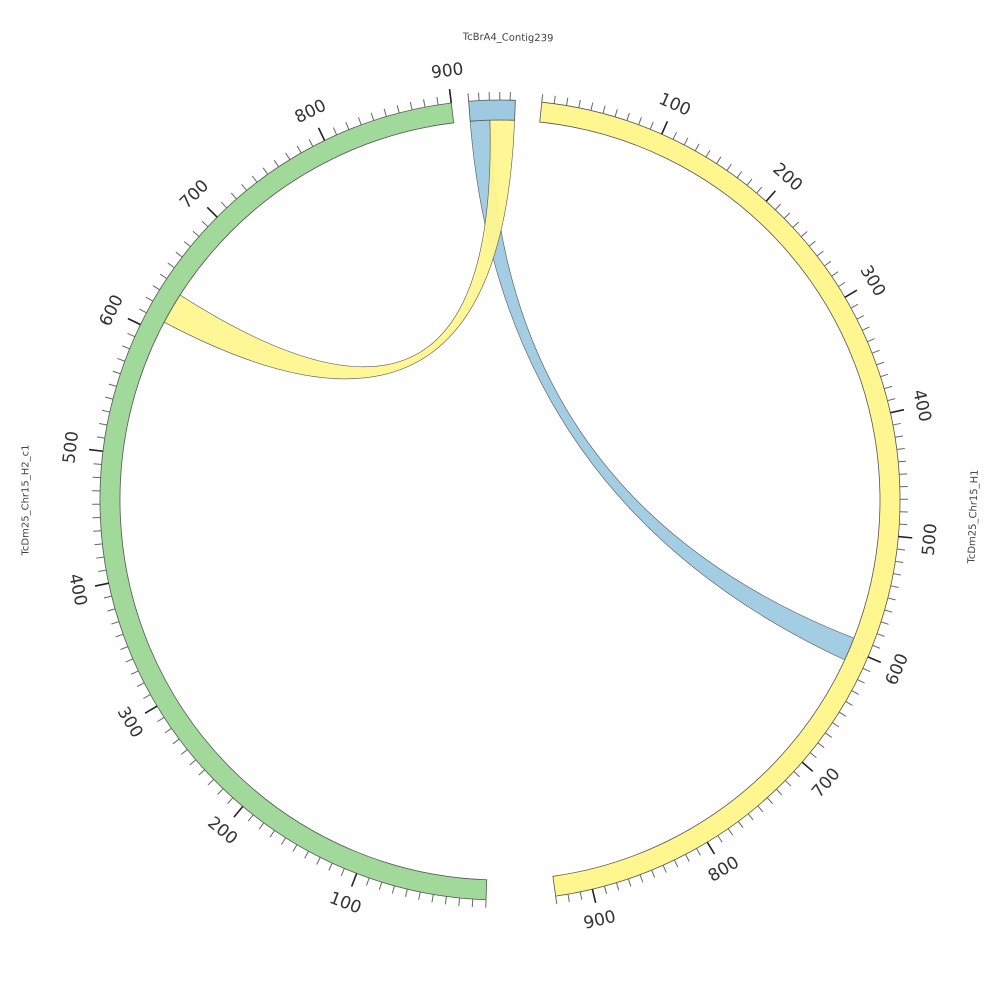 The width and height of the screenshot is (1000, 1000). Describe the element at coordinates (71, 447) in the screenshot. I see `tick-label: 500` at that location.